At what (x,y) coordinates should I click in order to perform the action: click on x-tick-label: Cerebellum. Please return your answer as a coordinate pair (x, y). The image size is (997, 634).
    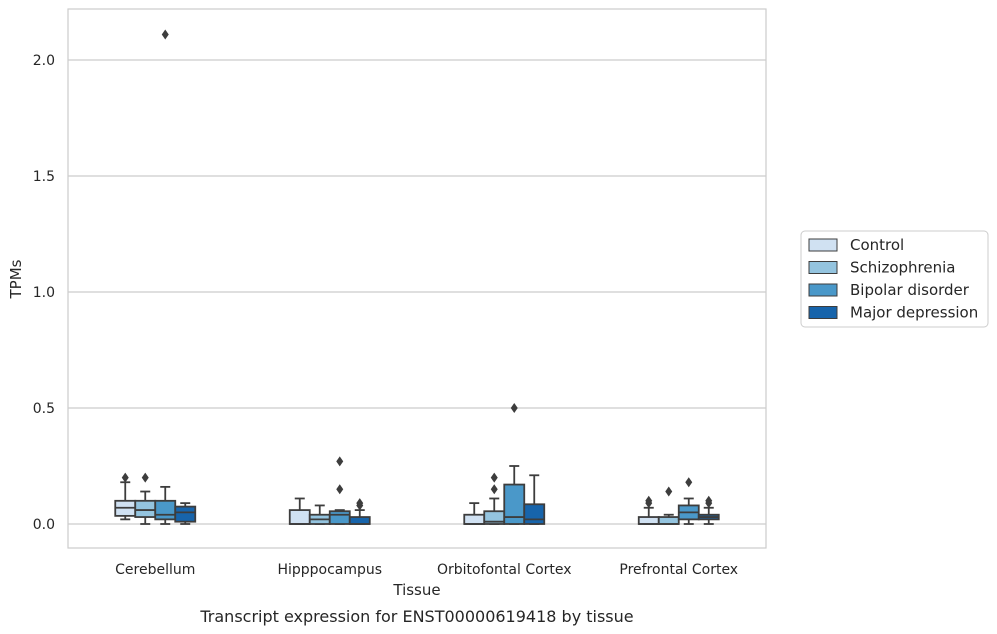
    Looking at the image, I should click on (155, 570).